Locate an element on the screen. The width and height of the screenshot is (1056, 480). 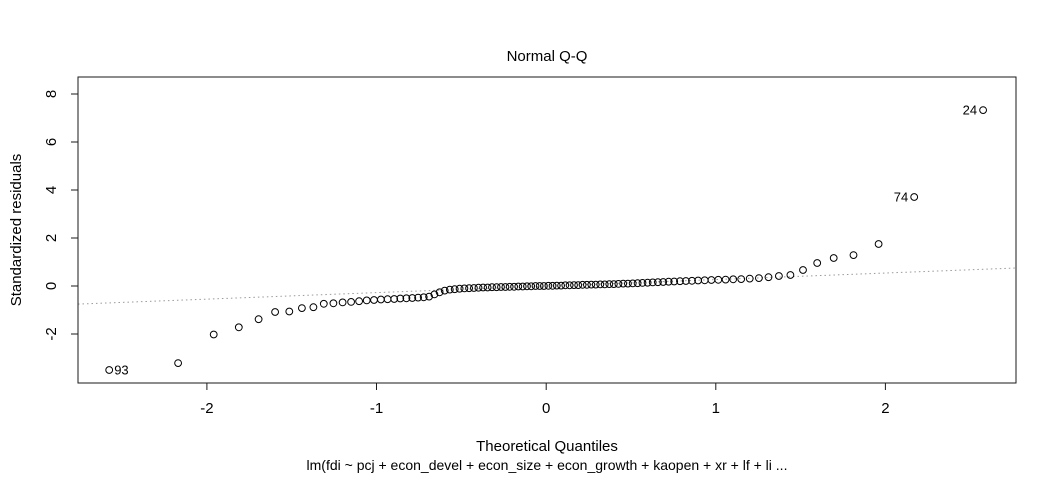
y-tick-label: -2 is located at coordinates (51, 333).